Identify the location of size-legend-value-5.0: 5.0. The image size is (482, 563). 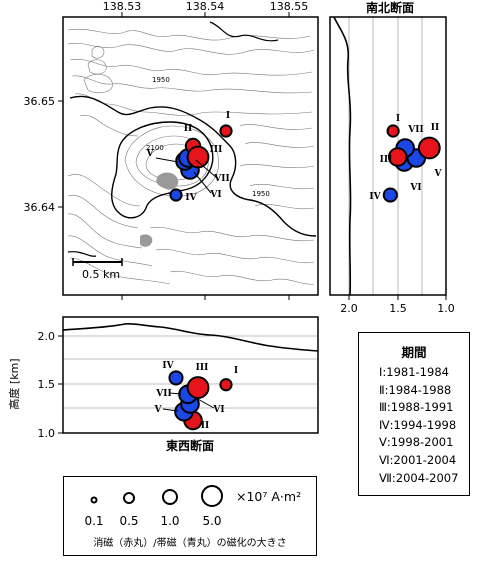
(211, 521).